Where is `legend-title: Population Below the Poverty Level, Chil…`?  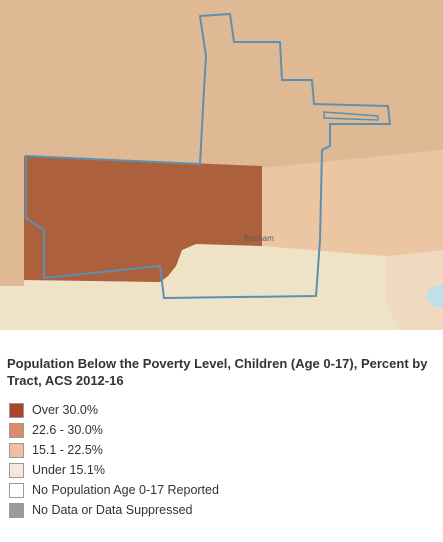 legend-title: Population Below the Poverty Level, Chil… is located at coordinates (217, 372).